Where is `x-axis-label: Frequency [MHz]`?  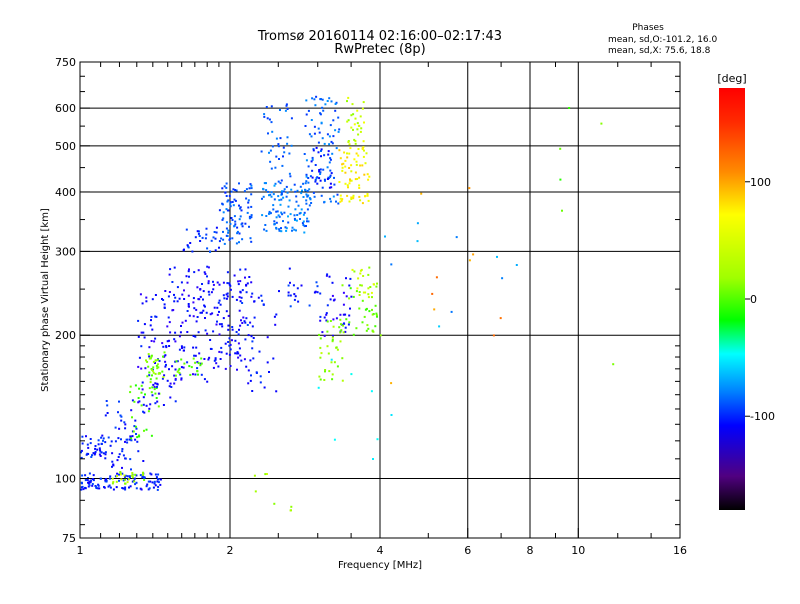 x-axis-label: Frequency [MHz] is located at coordinates (380, 565).